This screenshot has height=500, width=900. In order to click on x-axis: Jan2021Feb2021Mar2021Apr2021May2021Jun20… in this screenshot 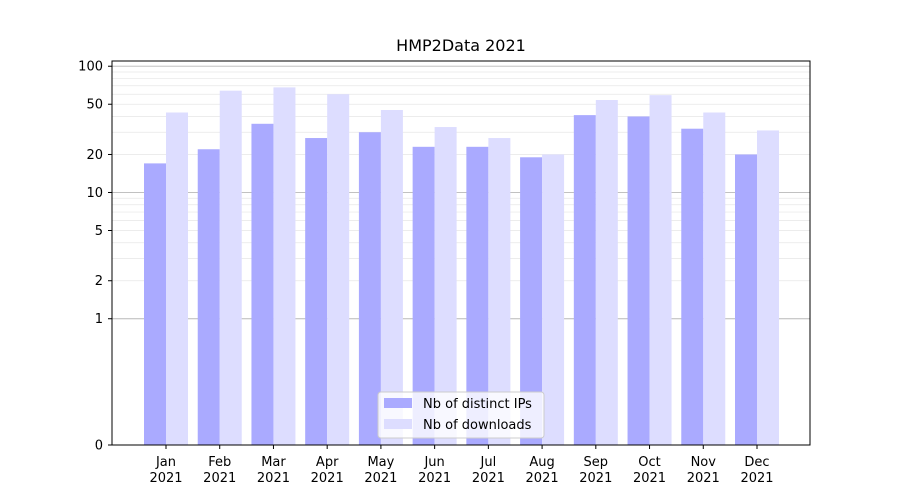, I will do `click(461, 465)`.